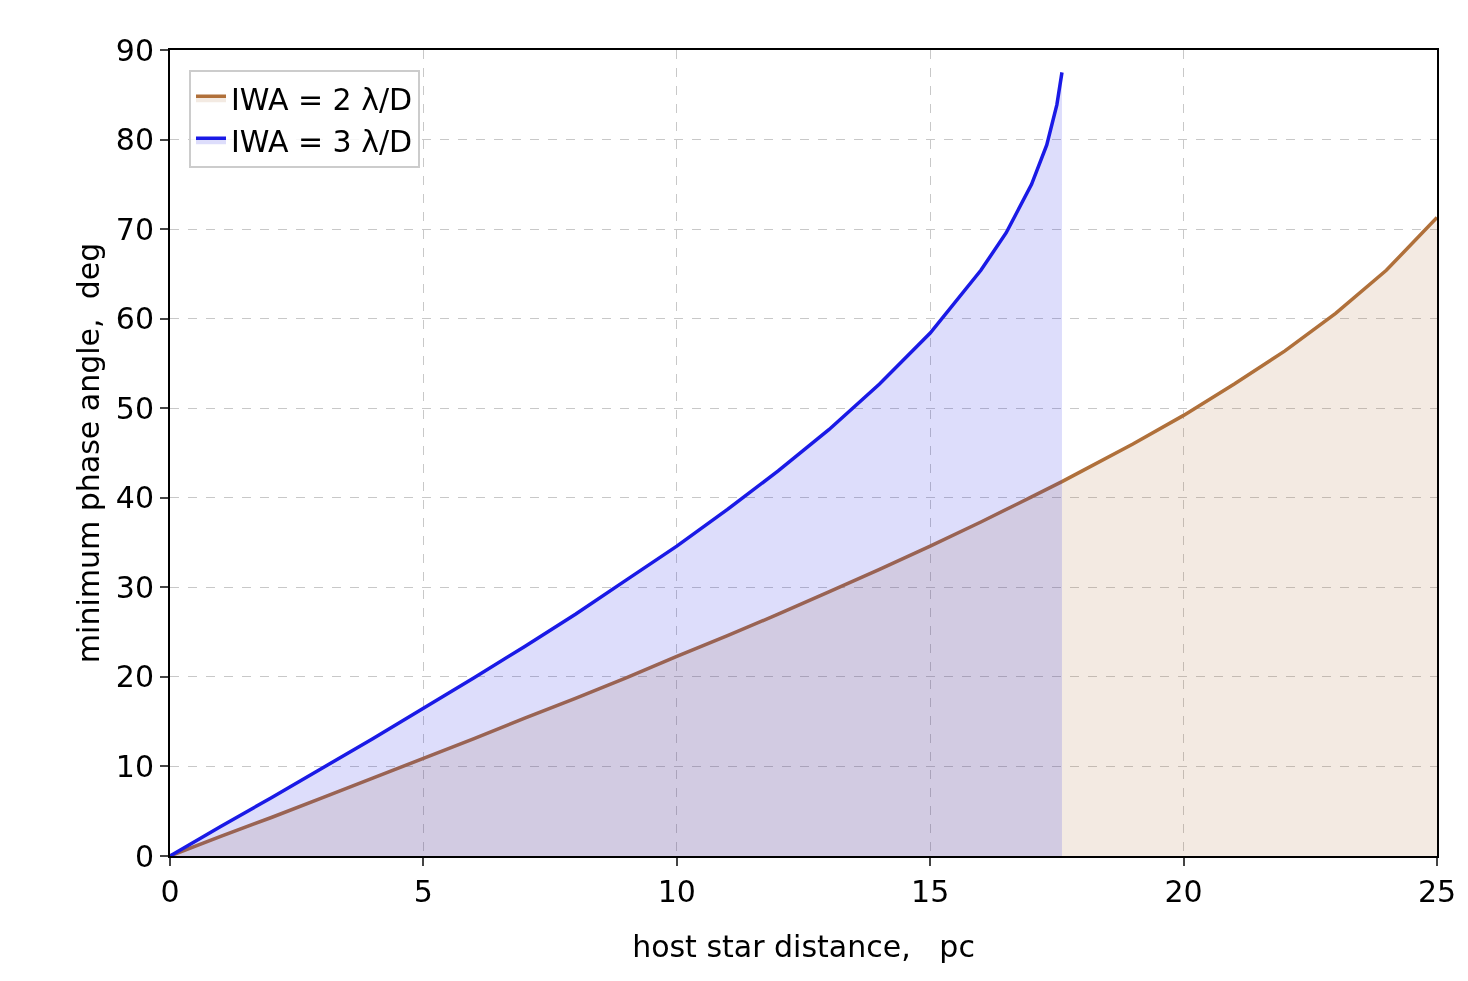  Describe the element at coordinates (930, 891) in the screenshot. I see `x-tick-label: 15` at that location.